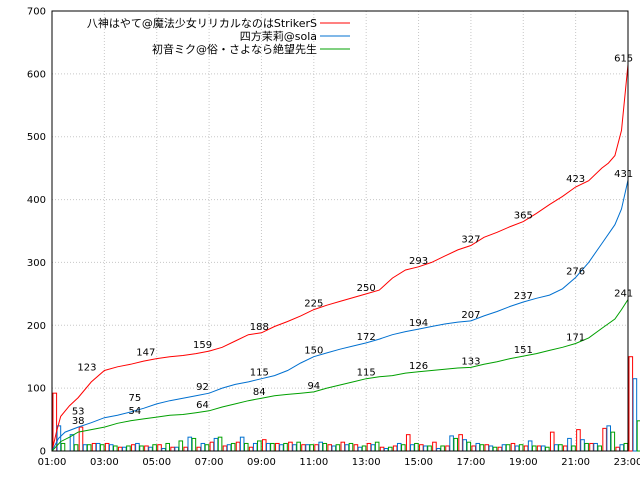  What do you see at coordinates (36, 137) in the screenshot?
I see `y-tick-label: 500` at bounding box center [36, 137].